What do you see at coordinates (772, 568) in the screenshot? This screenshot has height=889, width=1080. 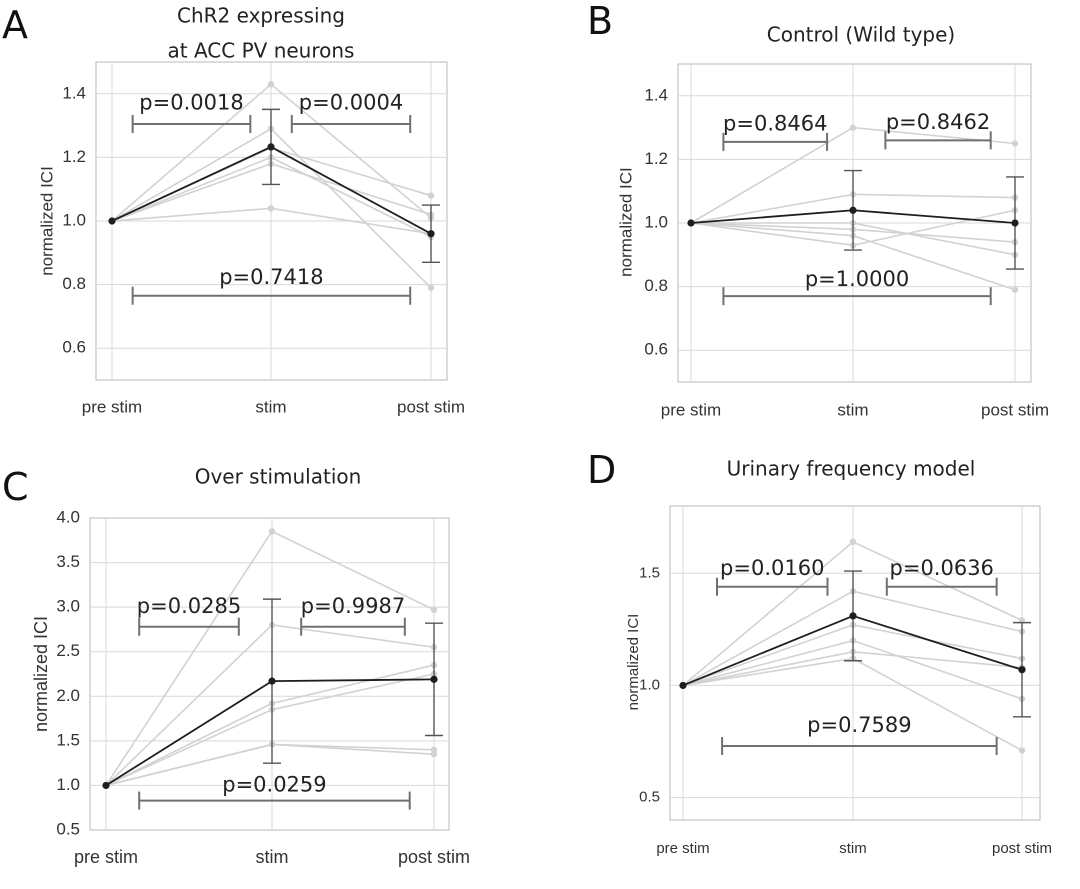 I see `p-value-label: p=0.0160` at bounding box center [772, 568].